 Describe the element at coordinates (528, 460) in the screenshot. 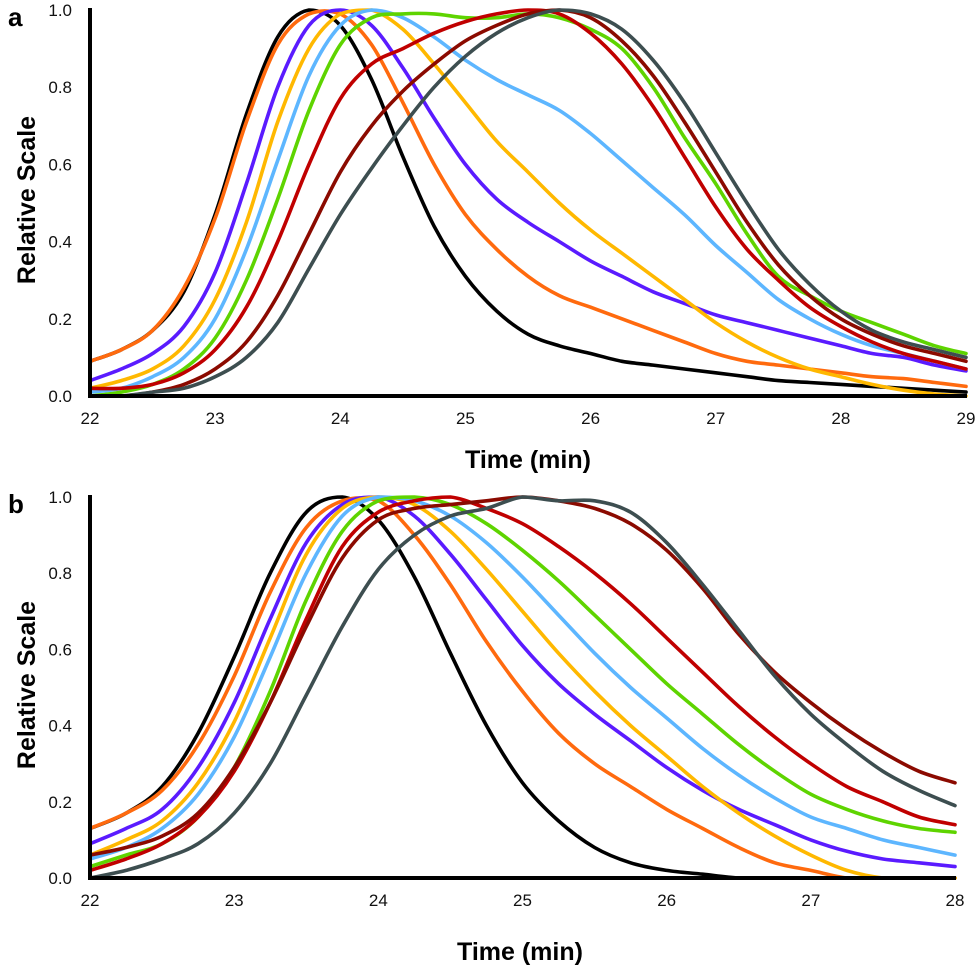

I see `x-axis-title-a: Time (min)` at that location.